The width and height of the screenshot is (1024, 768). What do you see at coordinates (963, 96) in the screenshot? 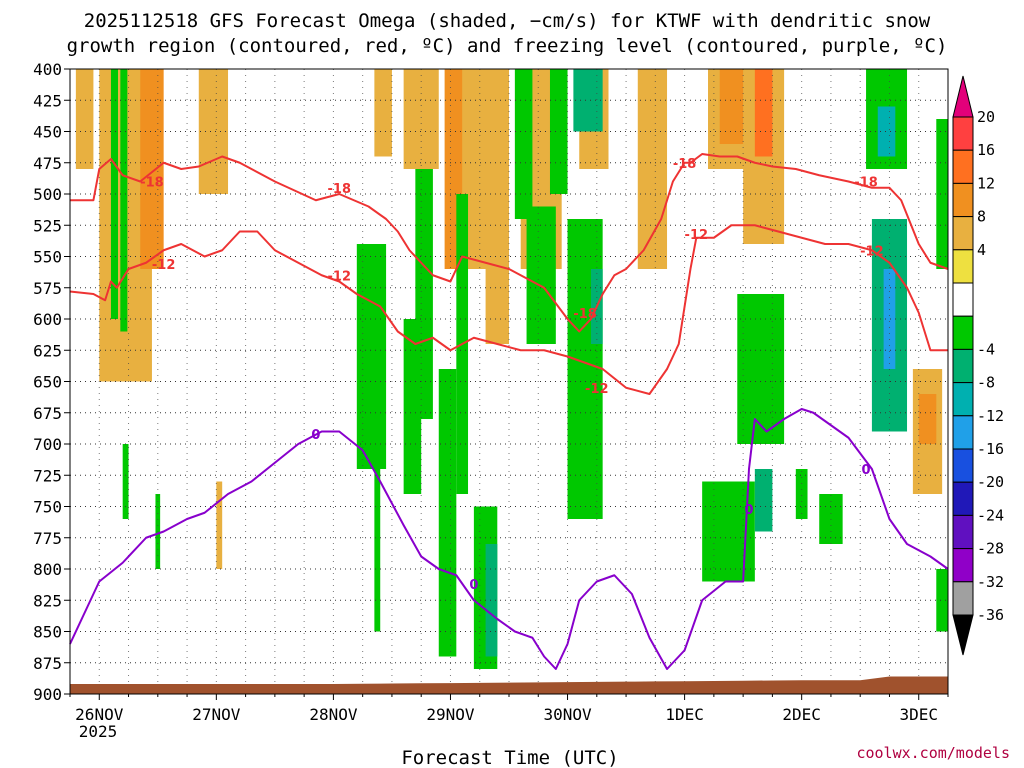
I see `colorbar-top-arrow` at bounding box center [963, 96].